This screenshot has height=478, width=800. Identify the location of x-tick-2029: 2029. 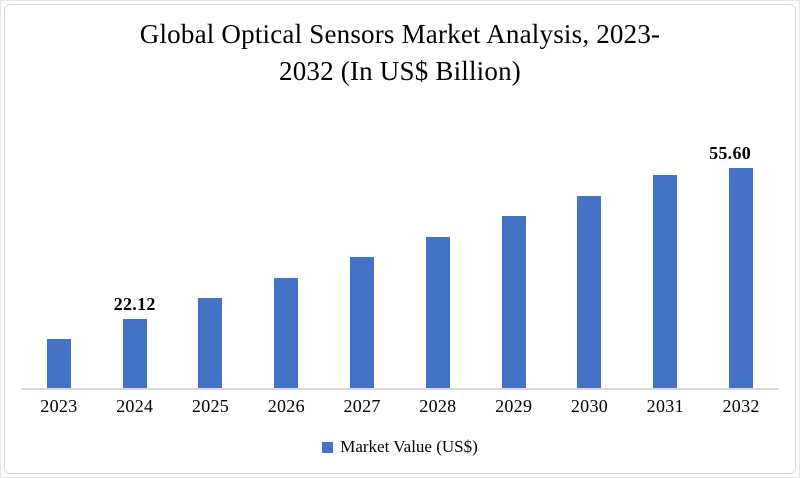
(514, 406).